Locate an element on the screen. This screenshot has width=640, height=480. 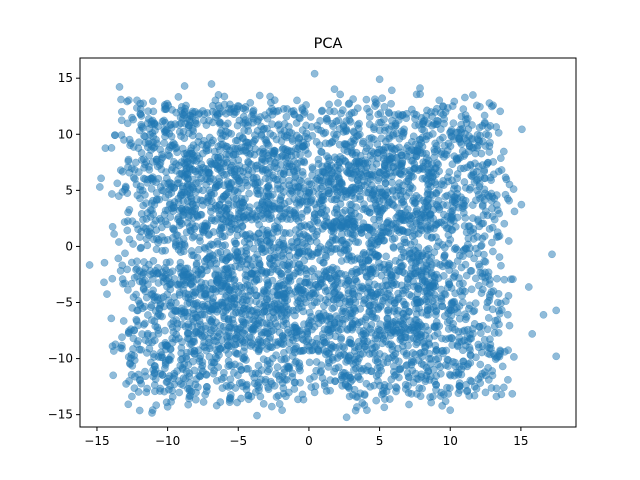
chart-title: PCA is located at coordinates (328, 44).